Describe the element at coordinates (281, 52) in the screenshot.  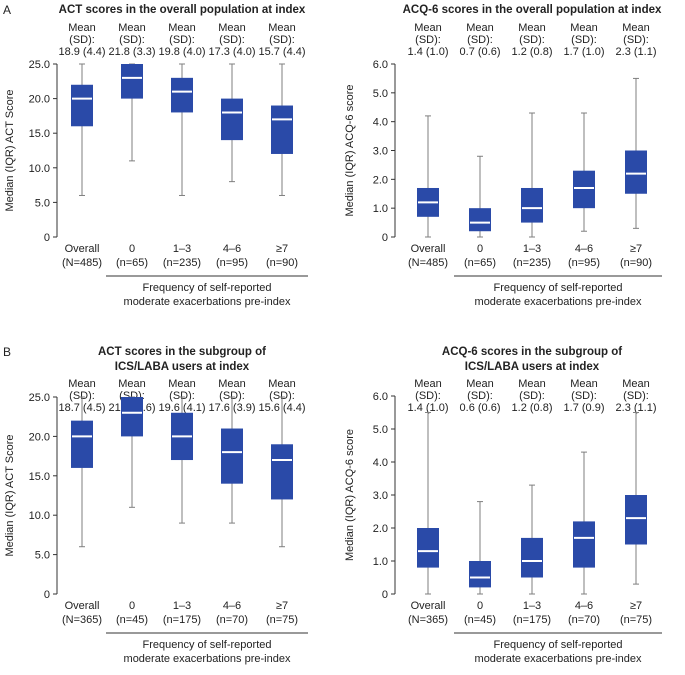
I see `mean-sd-value: 15.7 (4.4)` at that location.